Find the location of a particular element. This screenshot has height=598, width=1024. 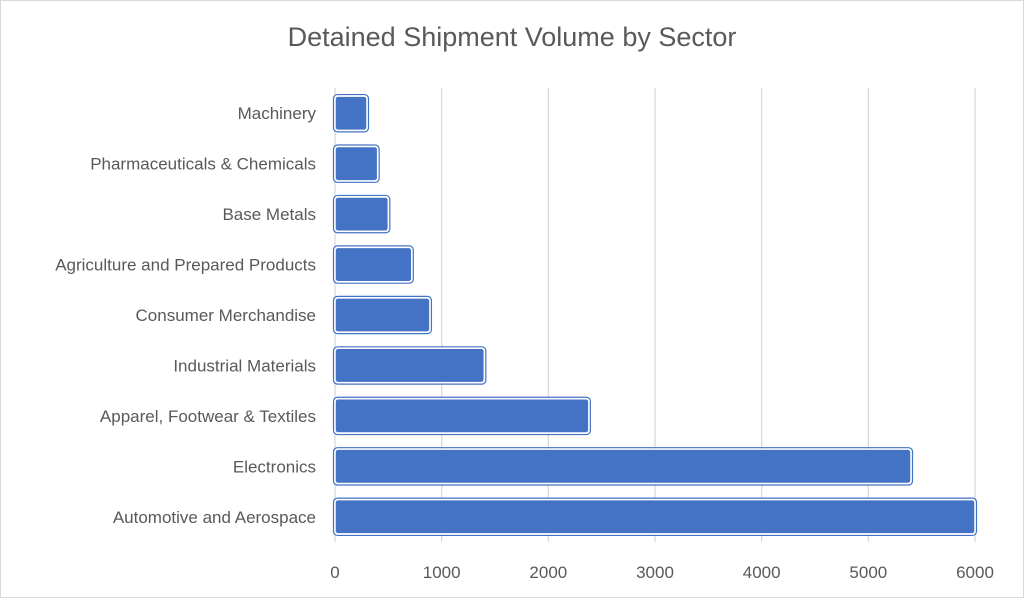

category-label: Agriculture and Prepared Products is located at coordinates (185, 265).